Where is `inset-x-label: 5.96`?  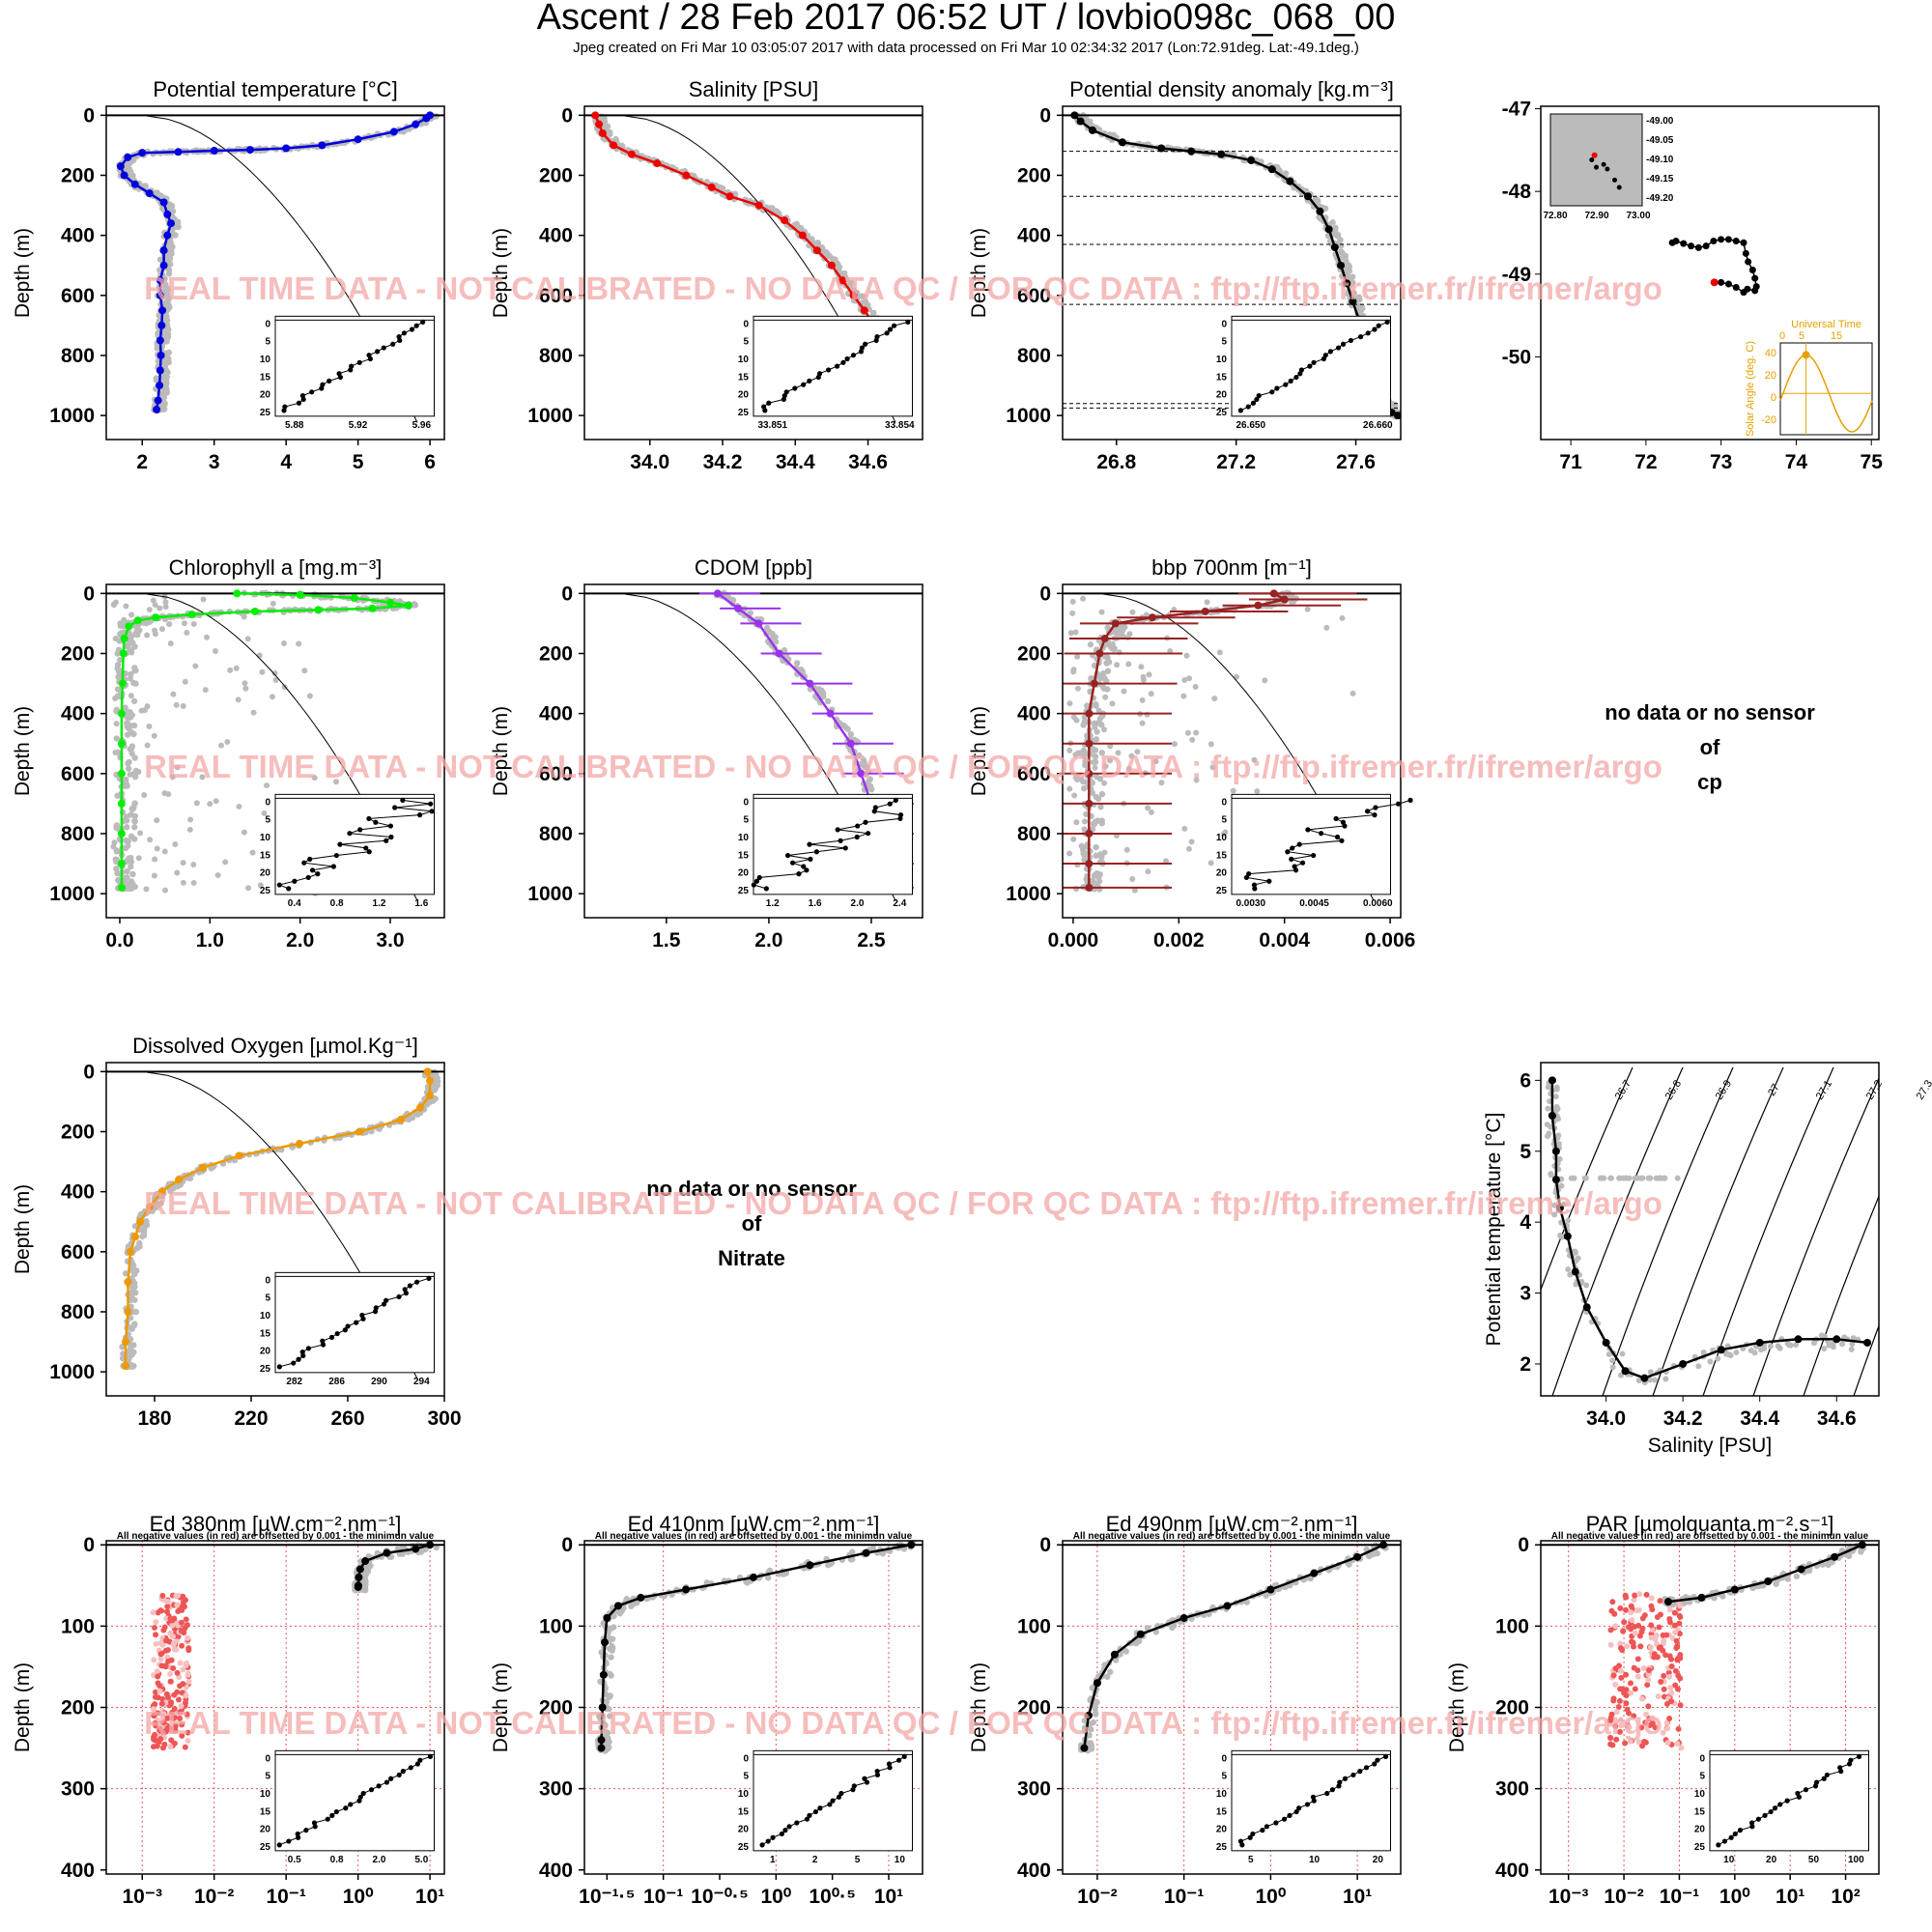
inset-x-label: 5.96 is located at coordinates (422, 425).